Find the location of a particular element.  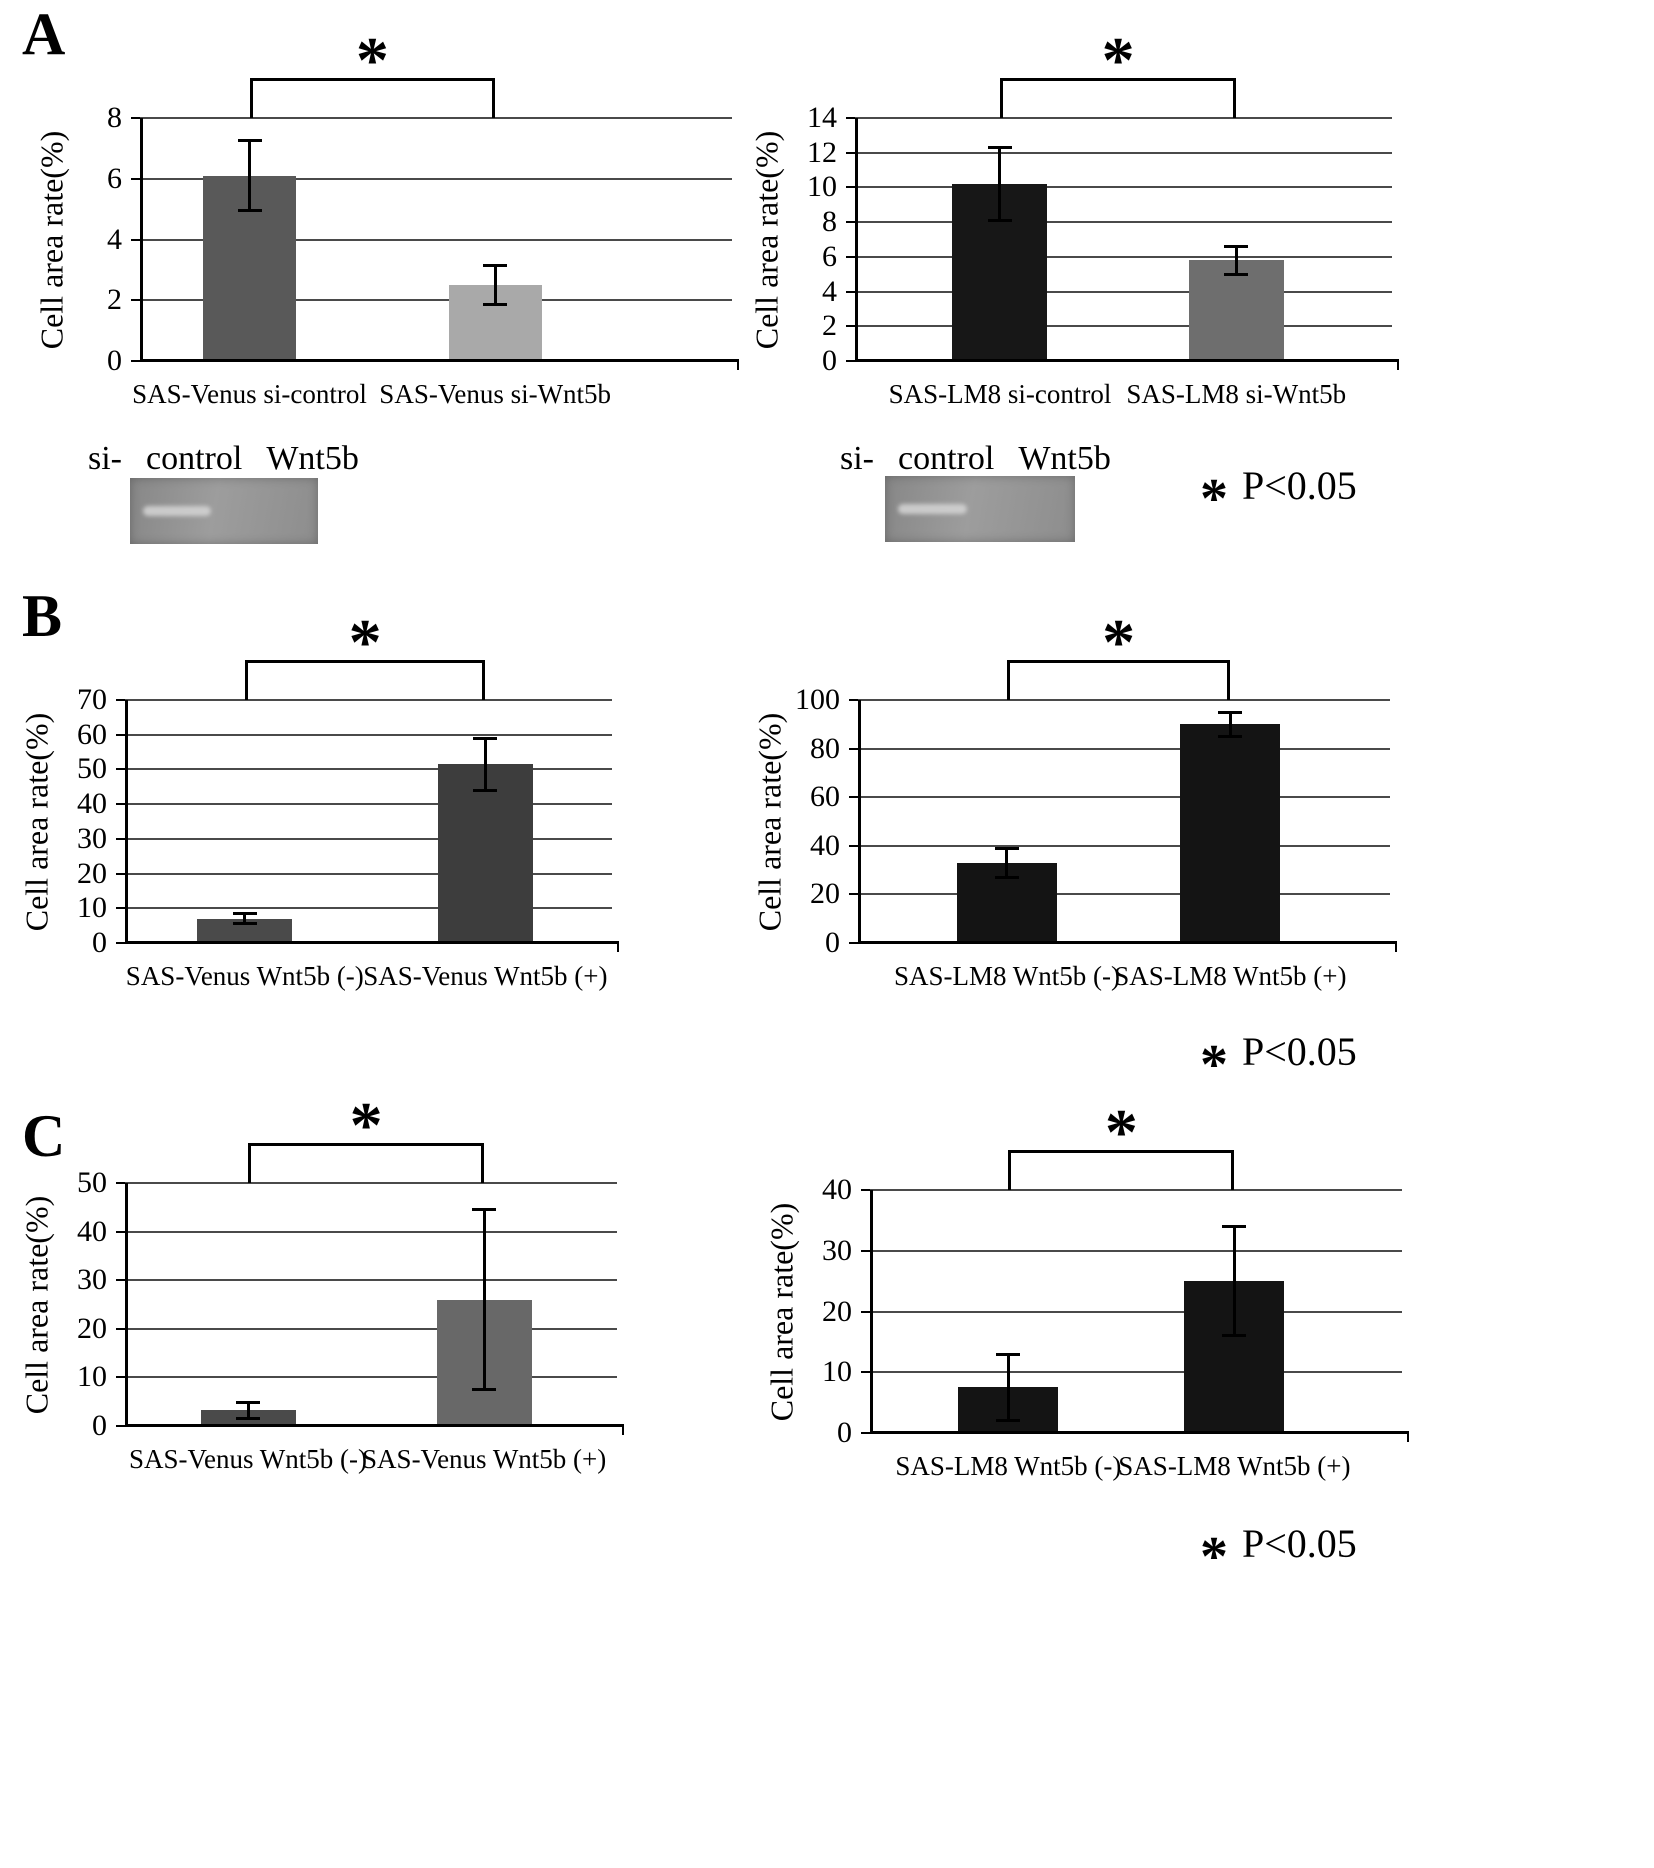

y-tick-label: 80 is located at coordinates (825, 748).